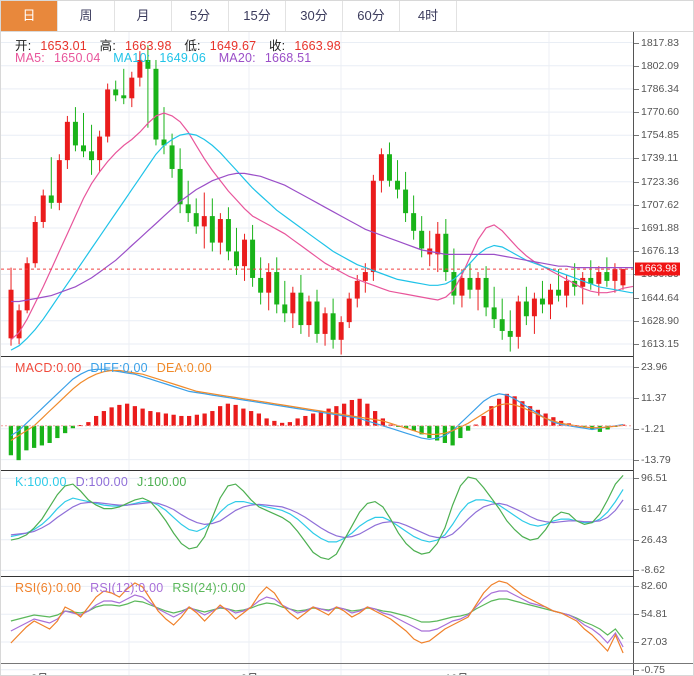 The image size is (694, 676). What do you see at coordinates (656, 459) in the screenshot?
I see `axis-label: -13.79` at bounding box center [656, 459].